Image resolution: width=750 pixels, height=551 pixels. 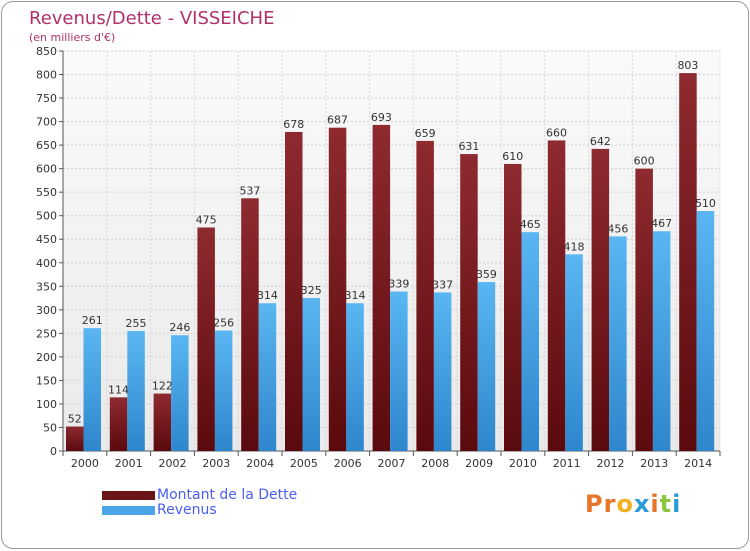 I want to click on debt-value-label: 537, so click(x=249, y=190).